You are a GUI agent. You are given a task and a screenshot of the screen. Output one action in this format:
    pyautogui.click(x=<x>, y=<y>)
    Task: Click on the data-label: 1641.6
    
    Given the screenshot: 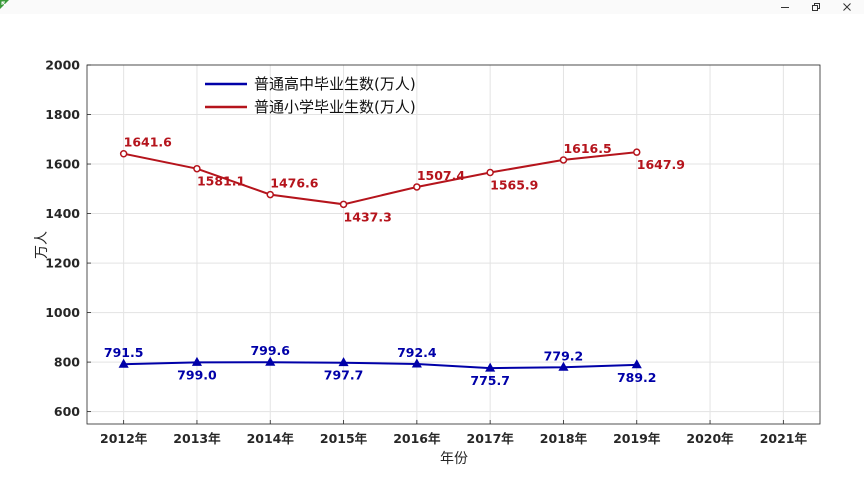 What is the action you would take?
    pyautogui.click(x=148, y=142)
    